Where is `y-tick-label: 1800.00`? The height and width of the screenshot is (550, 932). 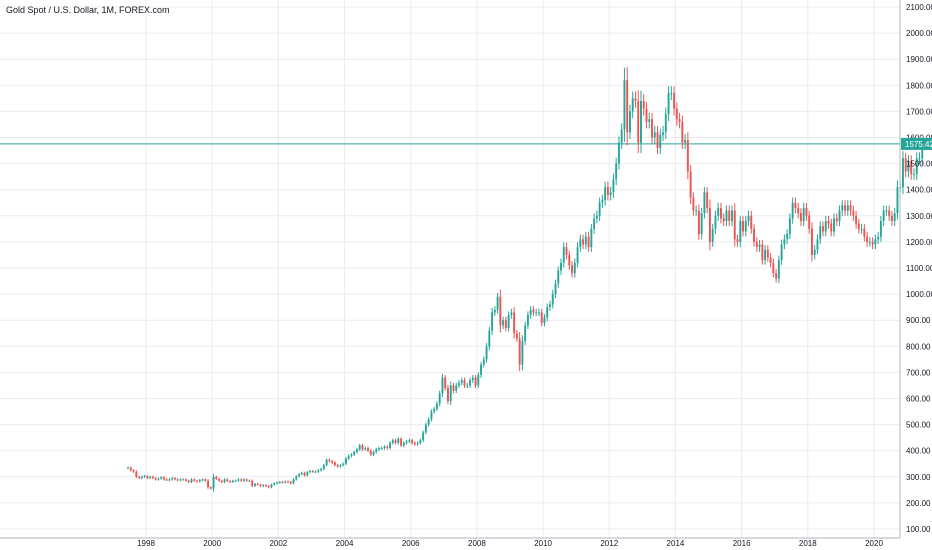
y-tick-label: 1800.00 is located at coordinates (919, 85).